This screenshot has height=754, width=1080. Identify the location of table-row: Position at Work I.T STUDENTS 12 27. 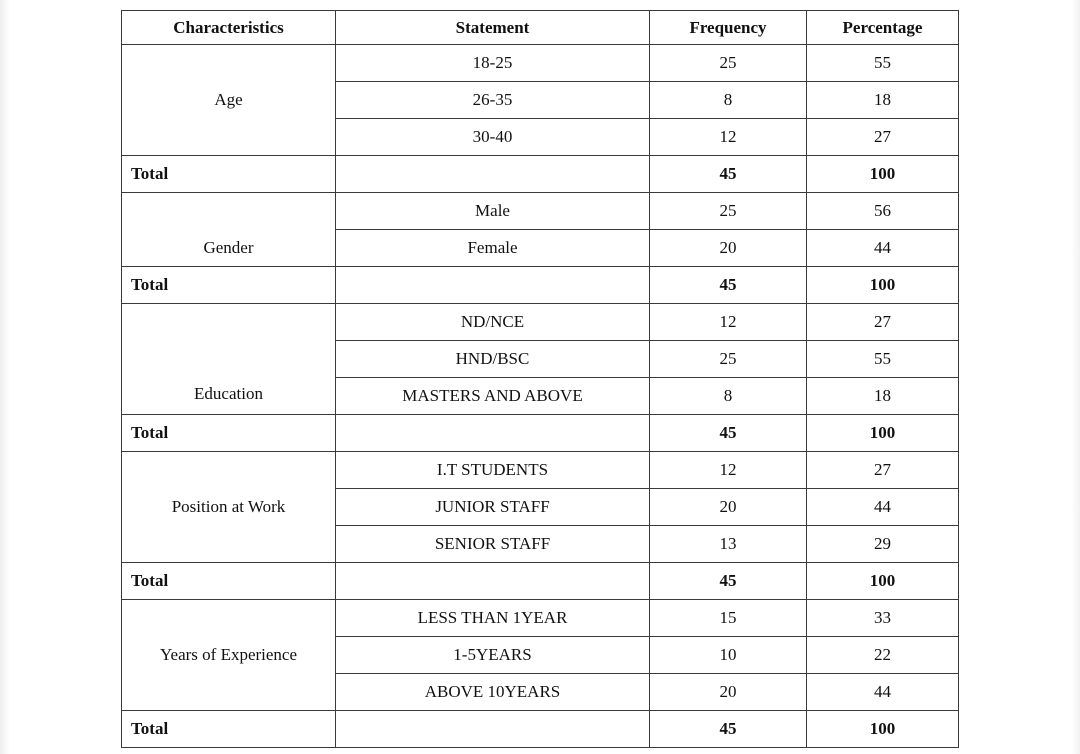
(540, 507).